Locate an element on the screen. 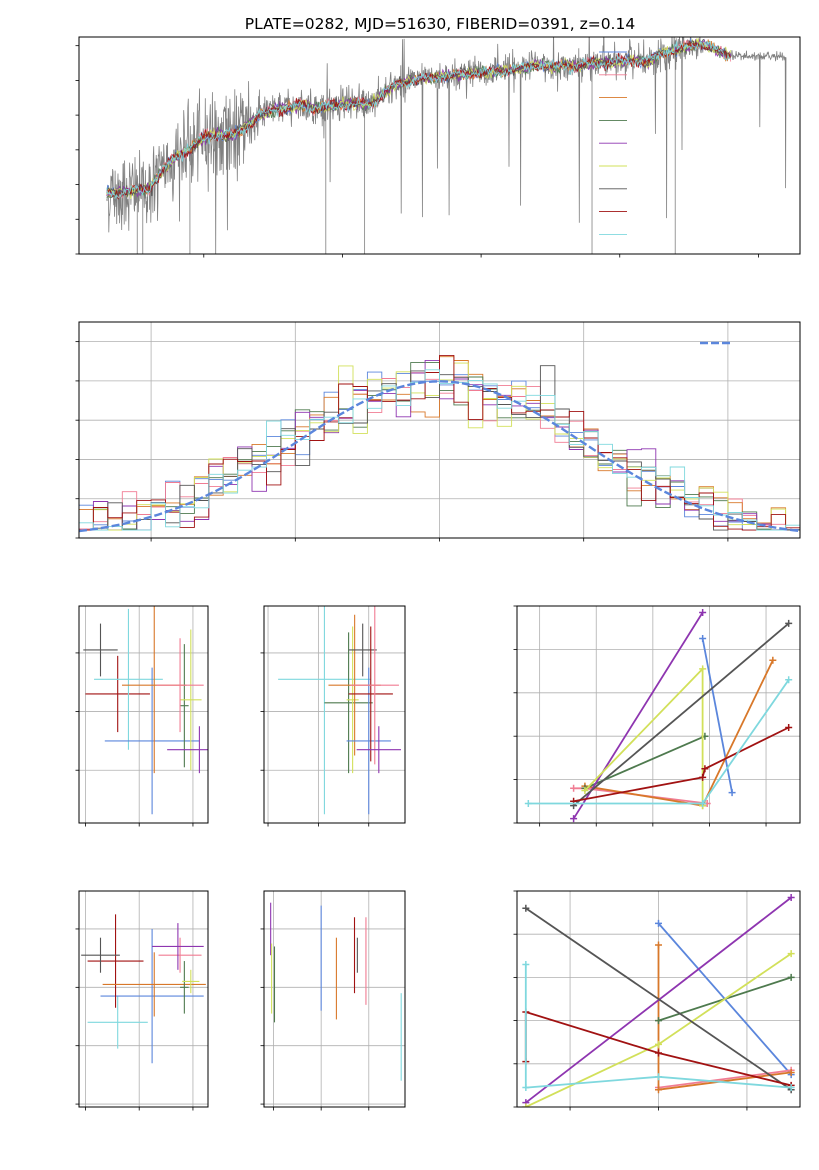 The width and height of the screenshot is (819, 1170). model-spectrum-salpeter-stelib is located at coordinates (419, 120).